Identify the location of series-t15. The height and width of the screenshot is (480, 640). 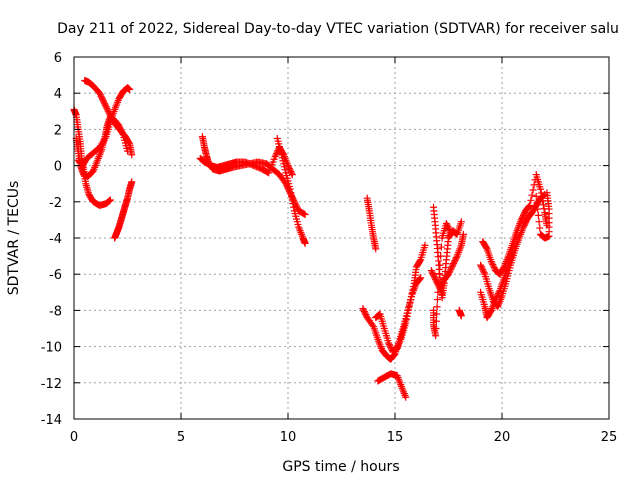
(442, 280).